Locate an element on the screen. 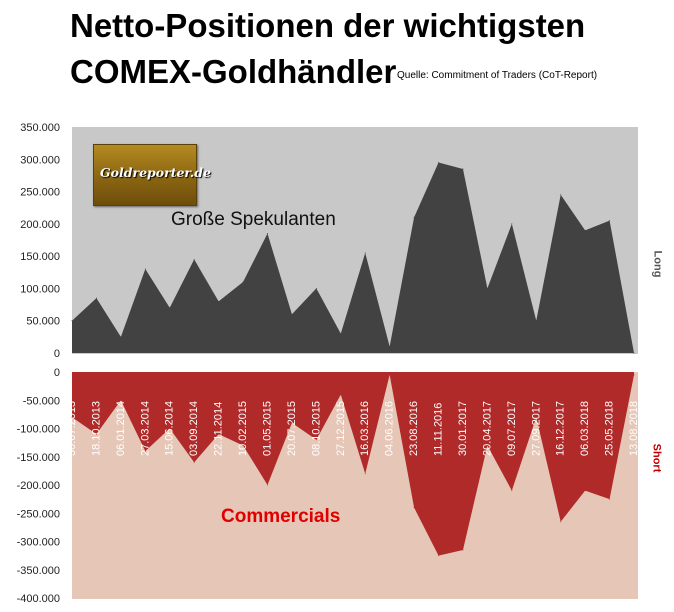 The image size is (674, 612). x-tick-label: 27.09.2017 is located at coordinates (536, 428).